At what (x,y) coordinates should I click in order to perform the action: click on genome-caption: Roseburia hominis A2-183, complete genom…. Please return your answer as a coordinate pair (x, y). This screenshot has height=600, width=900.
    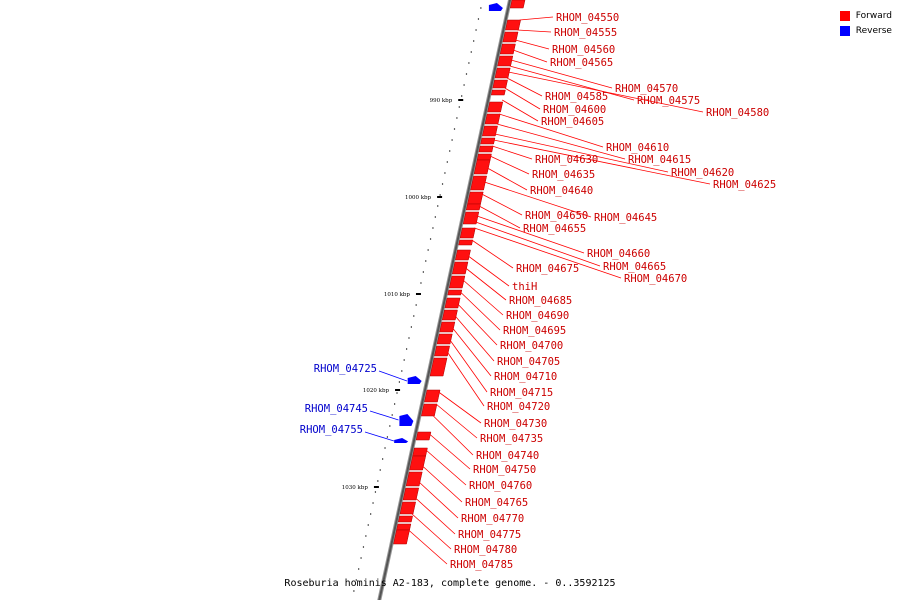
    Looking at the image, I should click on (450, 583).